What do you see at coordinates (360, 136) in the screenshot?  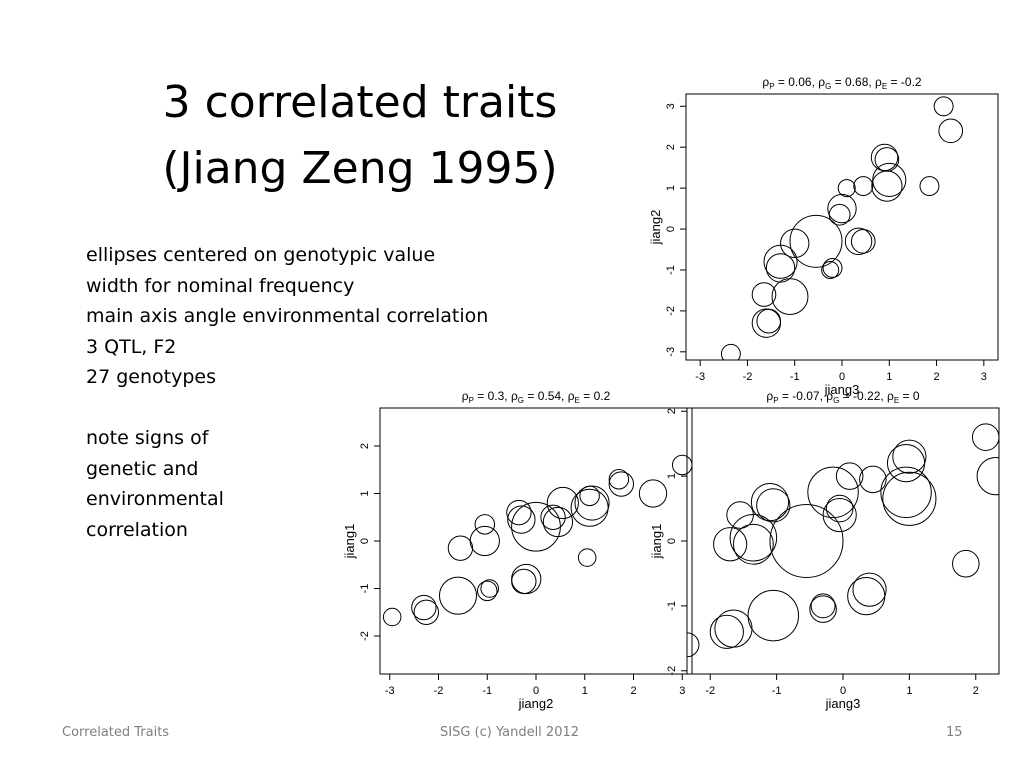 I see `slide-title: 3 correlated traits (Jiang Zeng 1995)` at bounding box center [360, 136].